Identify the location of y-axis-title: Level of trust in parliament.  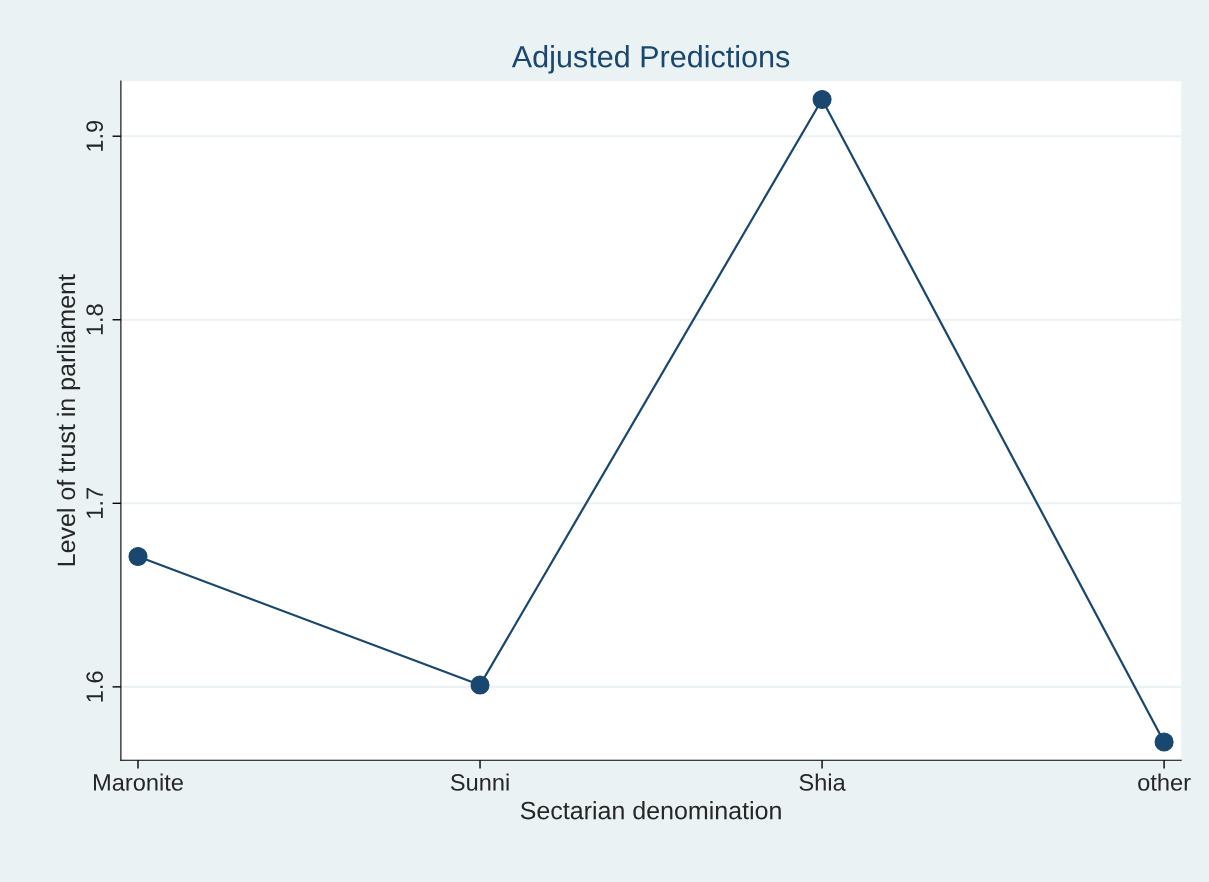
(68, 420).